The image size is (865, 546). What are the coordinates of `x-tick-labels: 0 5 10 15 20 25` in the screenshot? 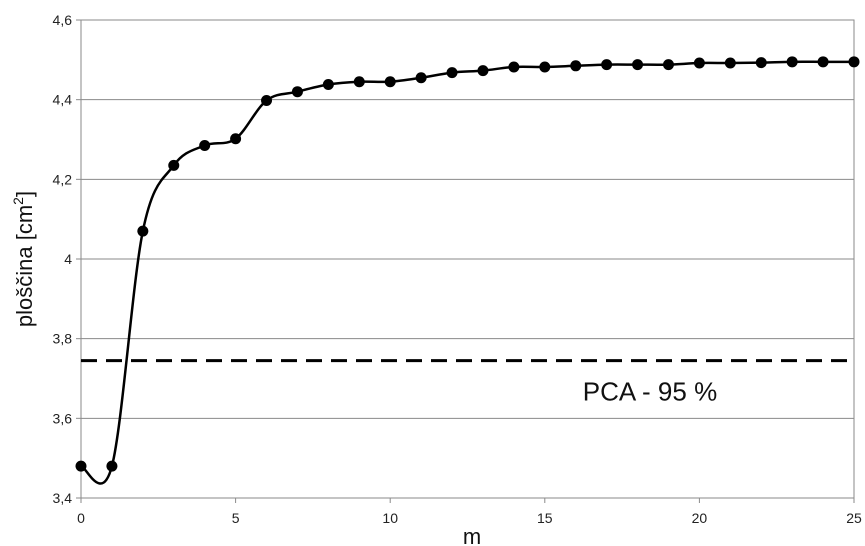 It's located at (469, 518).